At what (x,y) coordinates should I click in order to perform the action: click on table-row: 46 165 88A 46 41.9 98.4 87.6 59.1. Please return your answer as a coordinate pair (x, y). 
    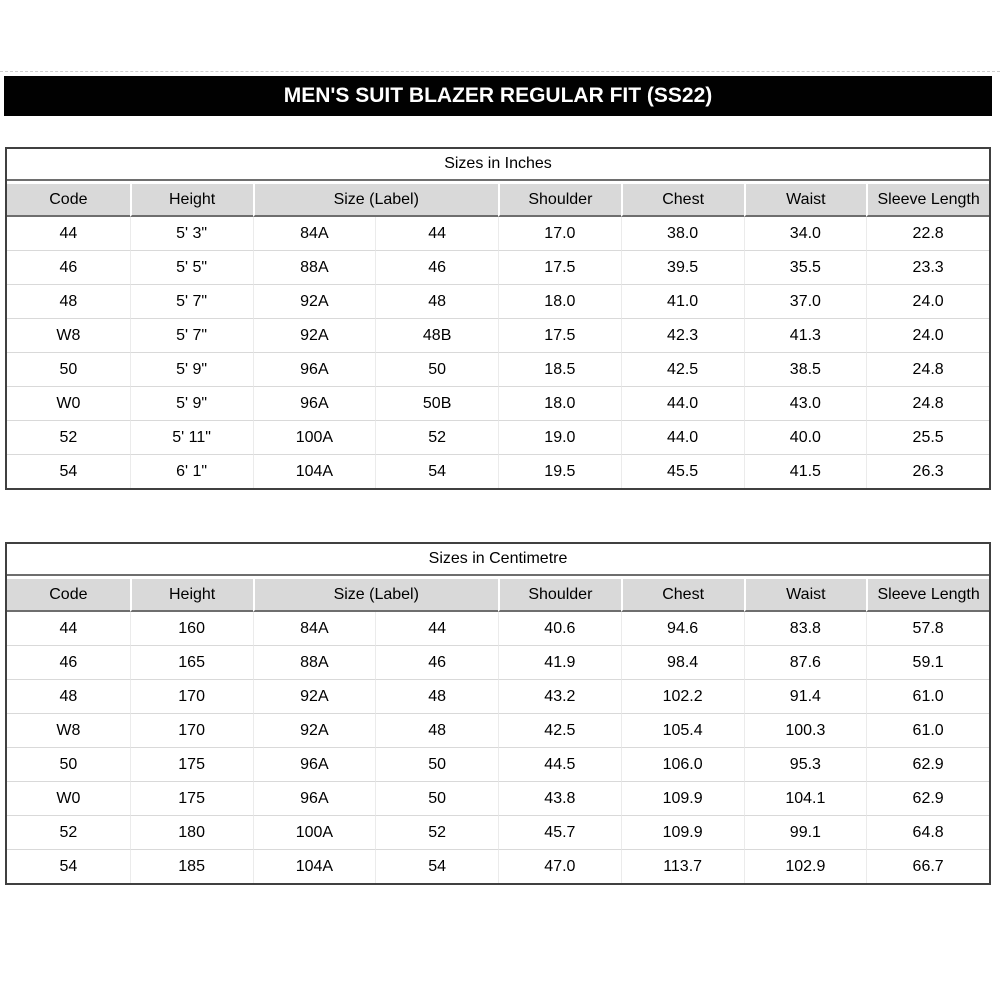
    Looking at the image, I should click on (498, 662).